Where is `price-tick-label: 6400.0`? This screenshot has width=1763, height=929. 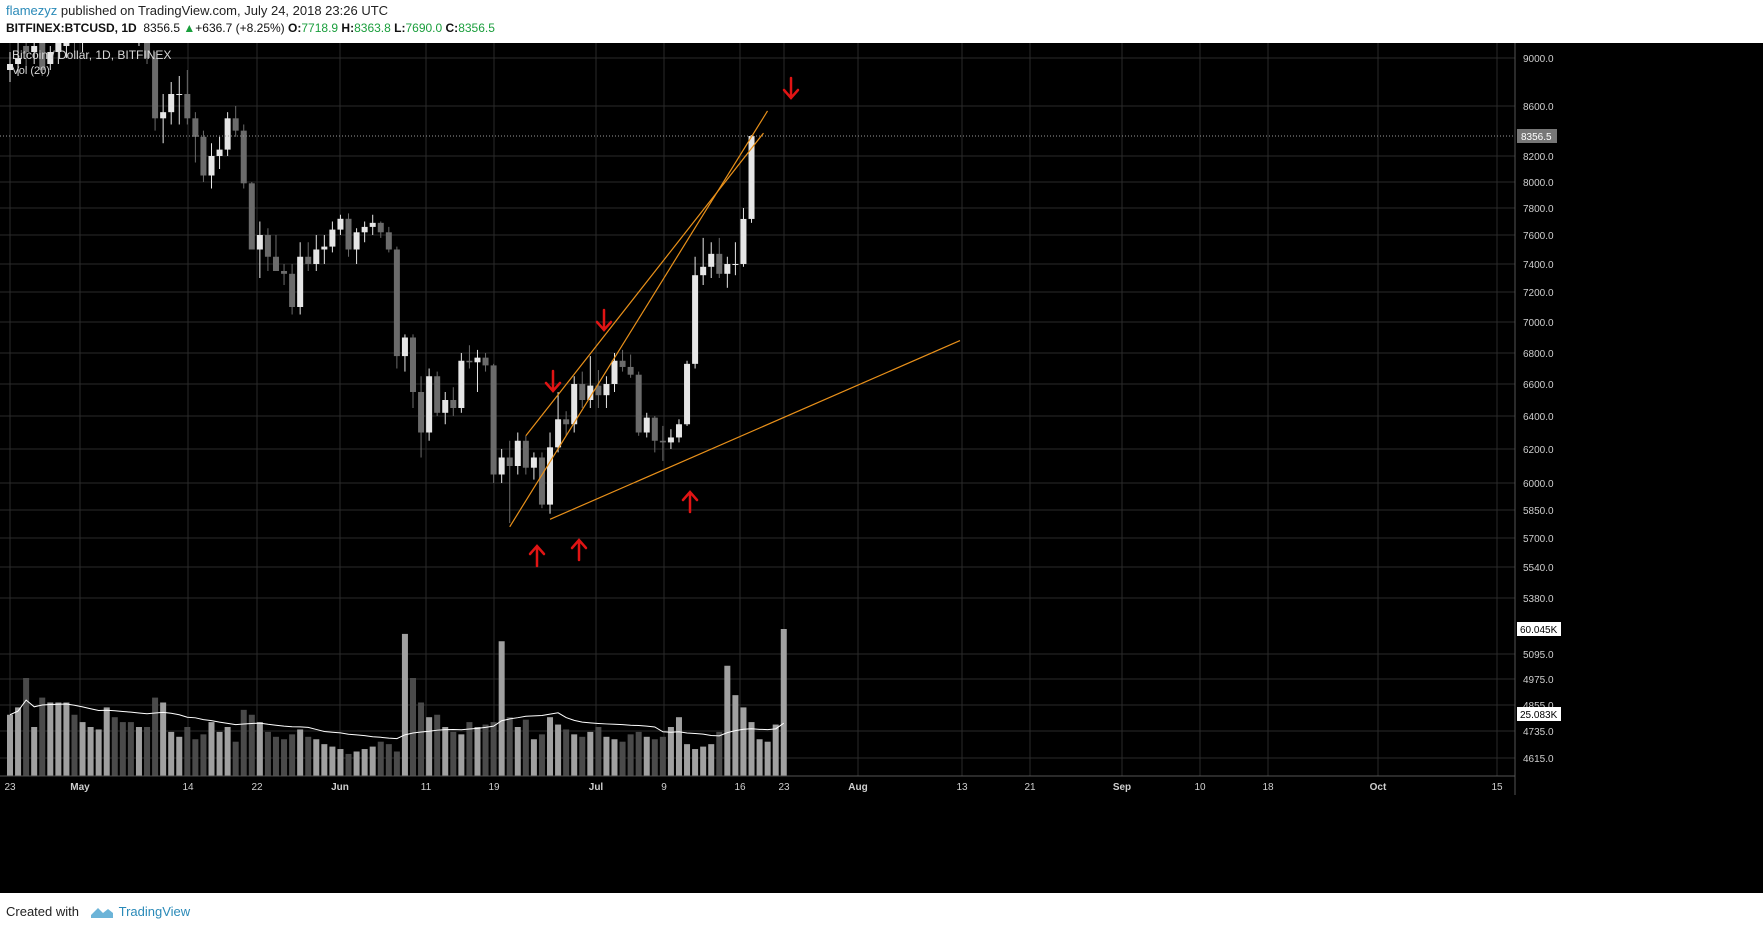
price-tick-label: 6400.0 is located at coordinates (1538, 417).